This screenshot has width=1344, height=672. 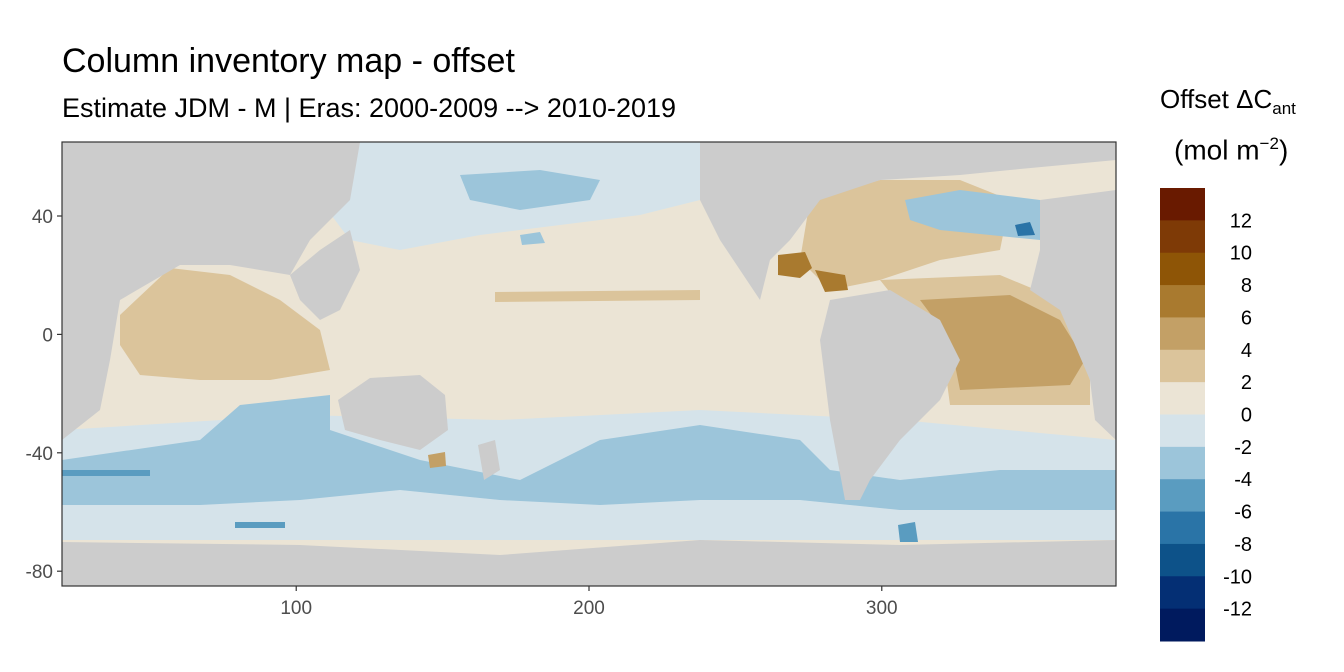 What do you see at coordinates (42, 217) in the screenshot?
I see `y-tick-label: 40` at bounding box center [42, 217].